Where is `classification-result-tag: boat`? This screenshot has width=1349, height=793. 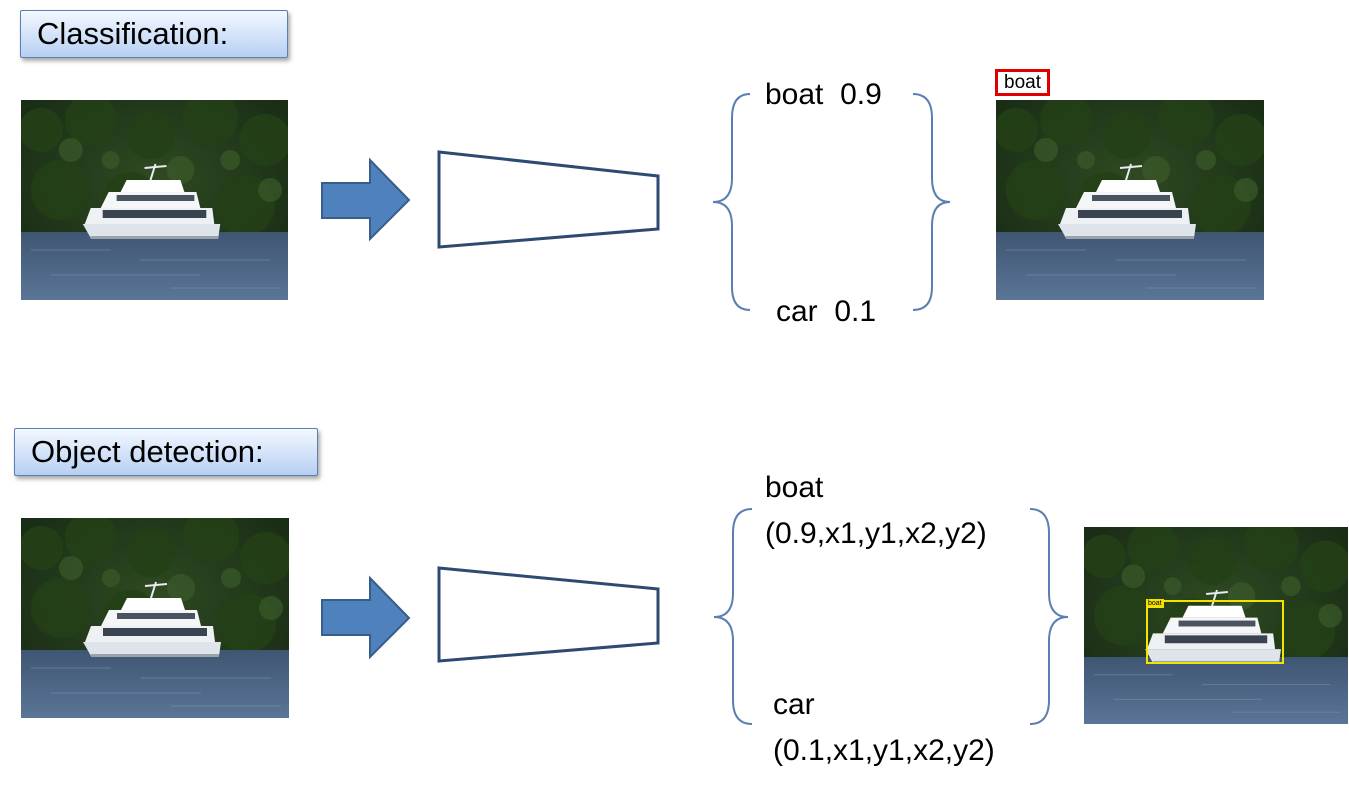
classification-result-tag: boat is located at coordinates (1022, 82).